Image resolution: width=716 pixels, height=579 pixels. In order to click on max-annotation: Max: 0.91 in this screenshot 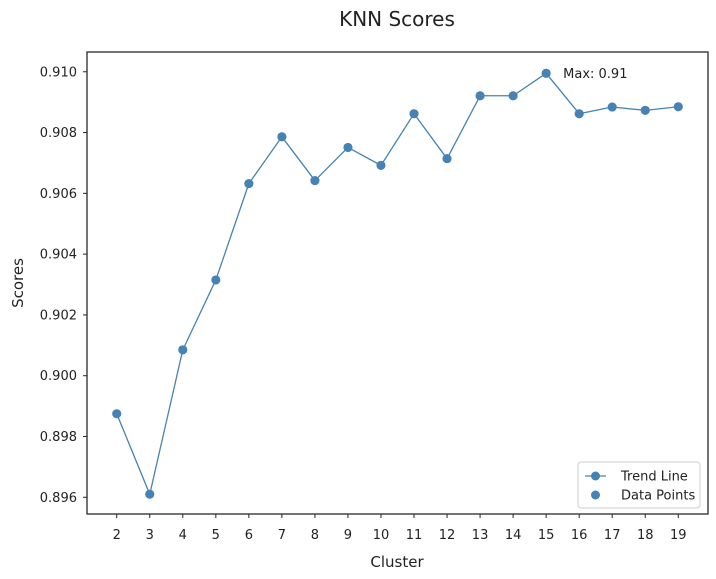, I will do `click(595, 74)`.